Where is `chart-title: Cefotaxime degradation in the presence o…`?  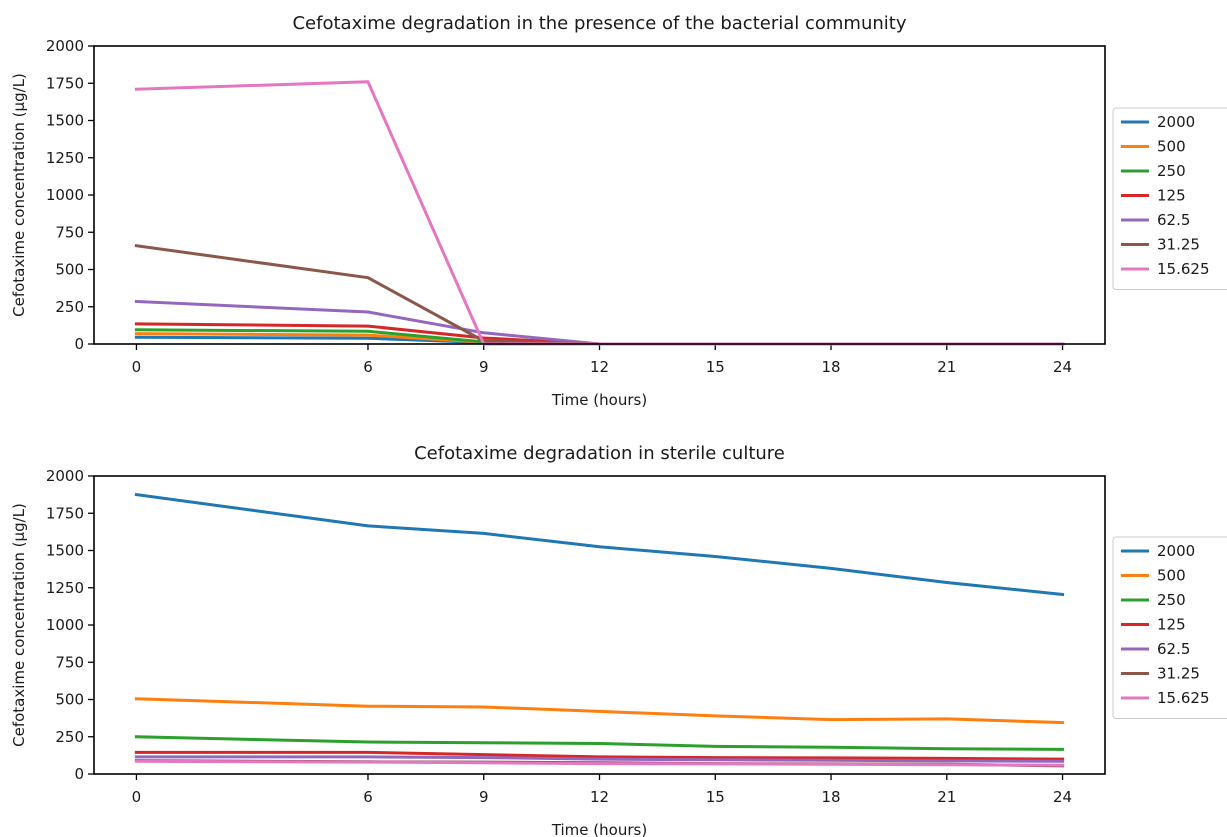 chart-title: Cefotaxime degradation in the presence o… is located at coordinates (599, 23).